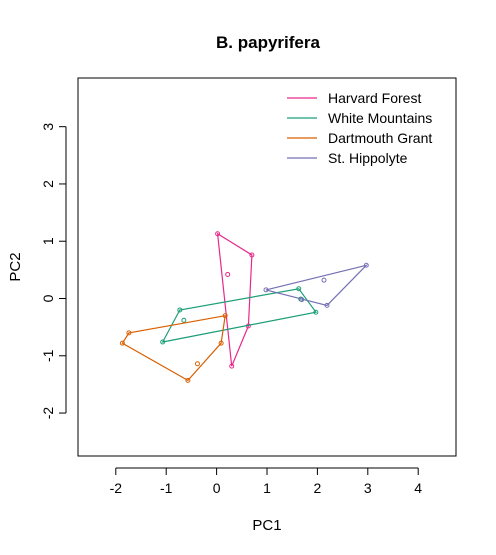 The width and height of the screenshot is (496, 555). I want to click on y-tick-label: -2, so click(48, 413).